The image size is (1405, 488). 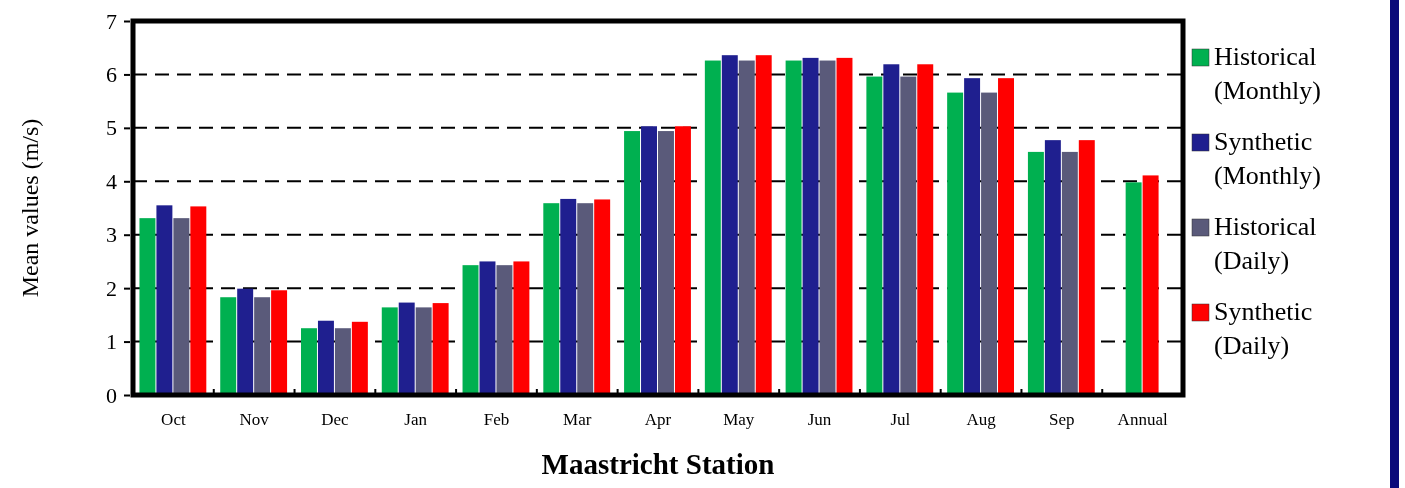 What do you see at coordinates (1265, 243) in the screenshot?
I see `legend-label: Historical (Daily)` at bounding box center [1265, 243].